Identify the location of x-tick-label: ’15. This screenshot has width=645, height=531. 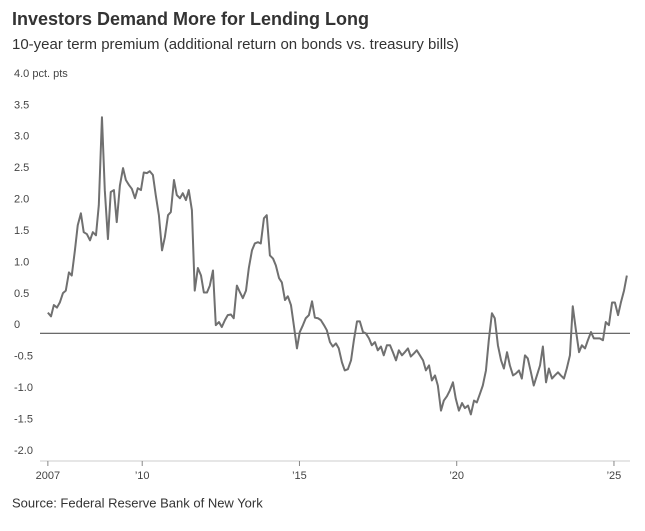
(299, 476).